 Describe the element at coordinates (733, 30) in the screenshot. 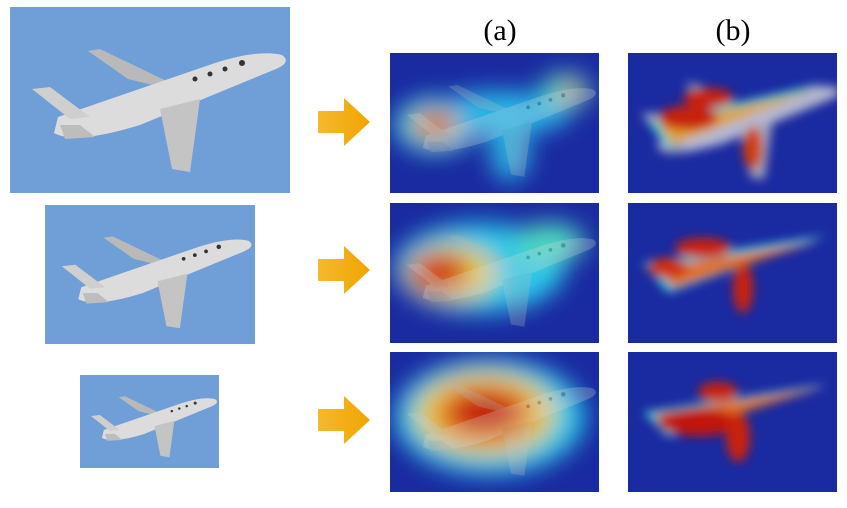

I see `column-label: (b)` at that location.